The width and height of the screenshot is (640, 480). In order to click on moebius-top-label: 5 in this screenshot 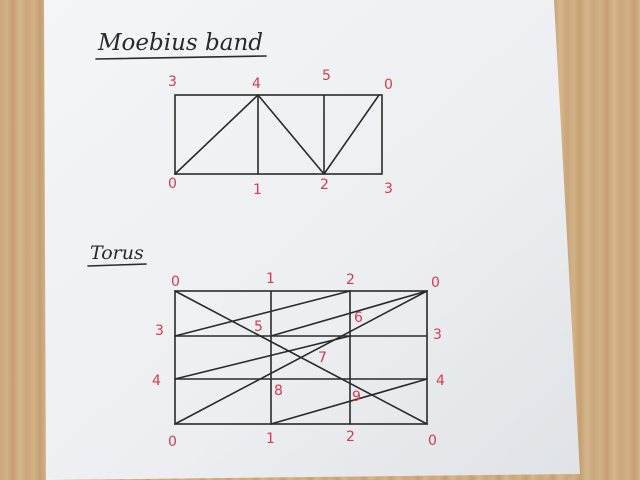, I will do `click(326, 76)`.